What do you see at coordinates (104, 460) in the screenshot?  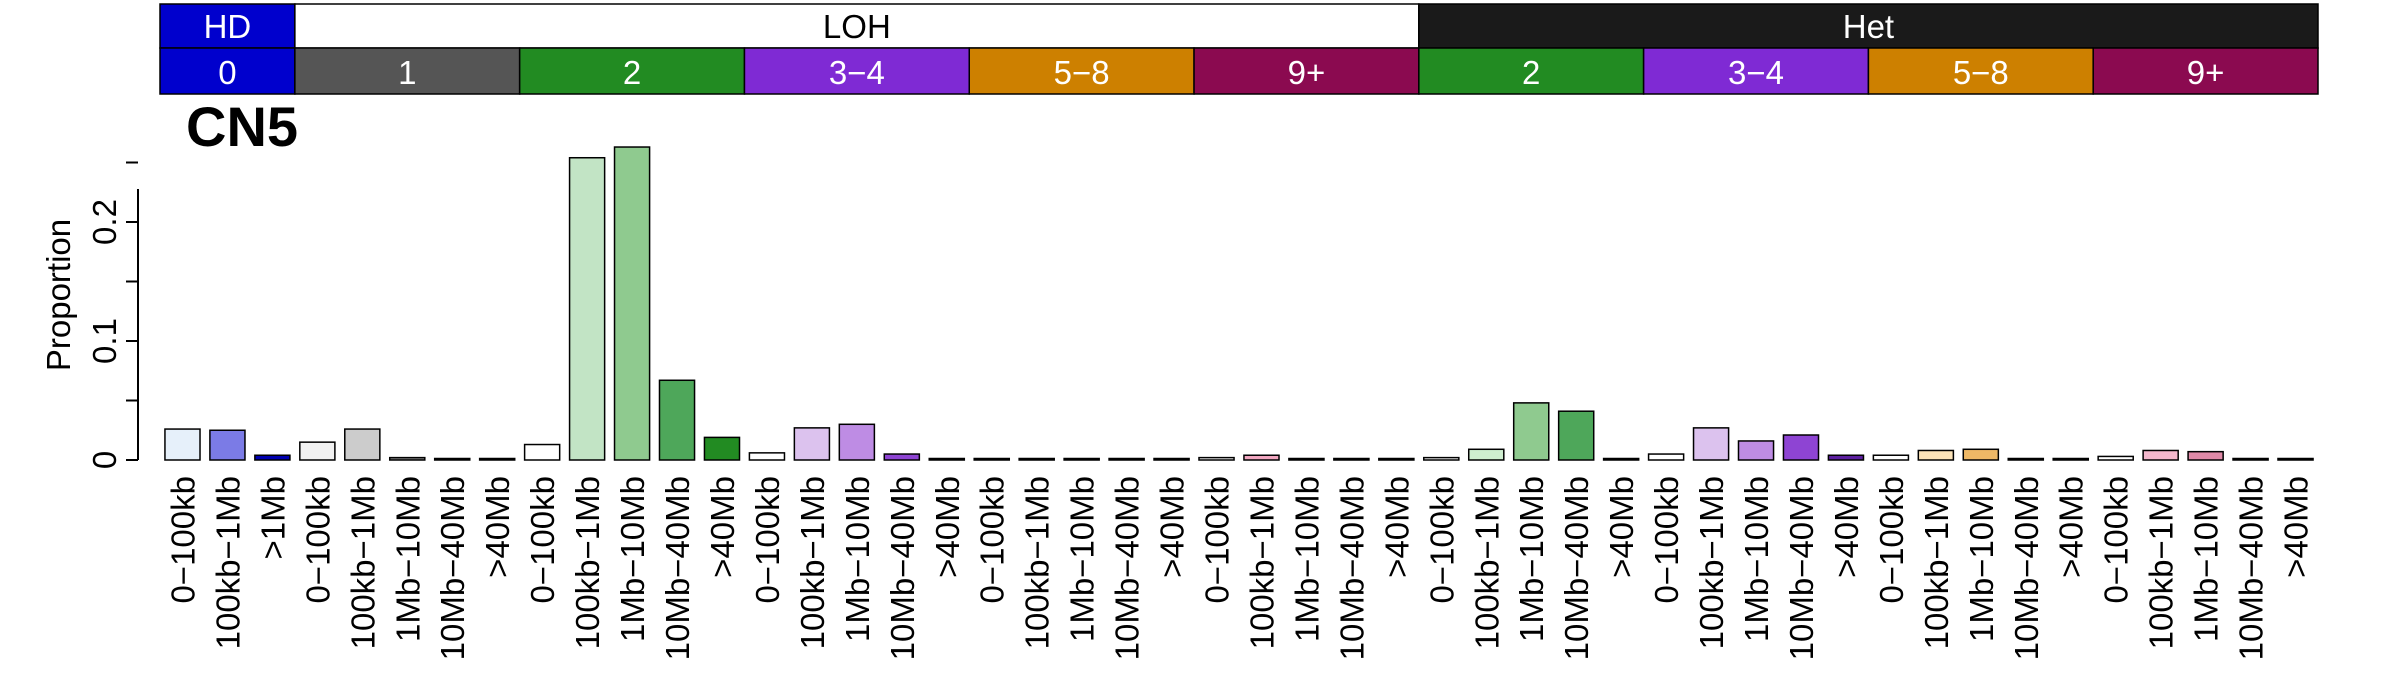 I see `y-tick-label: 0` at bounding box center [104, 460].